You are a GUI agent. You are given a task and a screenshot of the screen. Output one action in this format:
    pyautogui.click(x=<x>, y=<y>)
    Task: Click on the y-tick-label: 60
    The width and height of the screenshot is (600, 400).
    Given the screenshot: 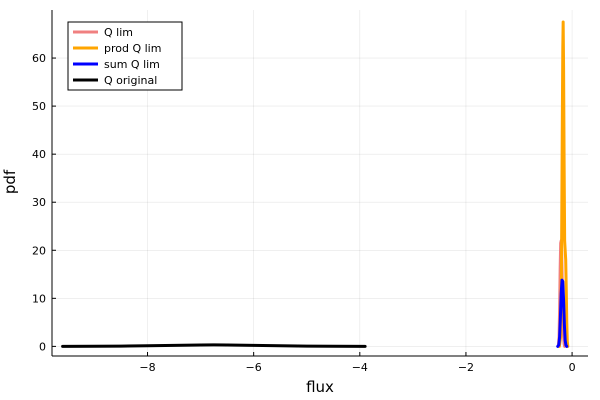 What is the action you would take?
    pyautogui.click(x=39, y=58)
    